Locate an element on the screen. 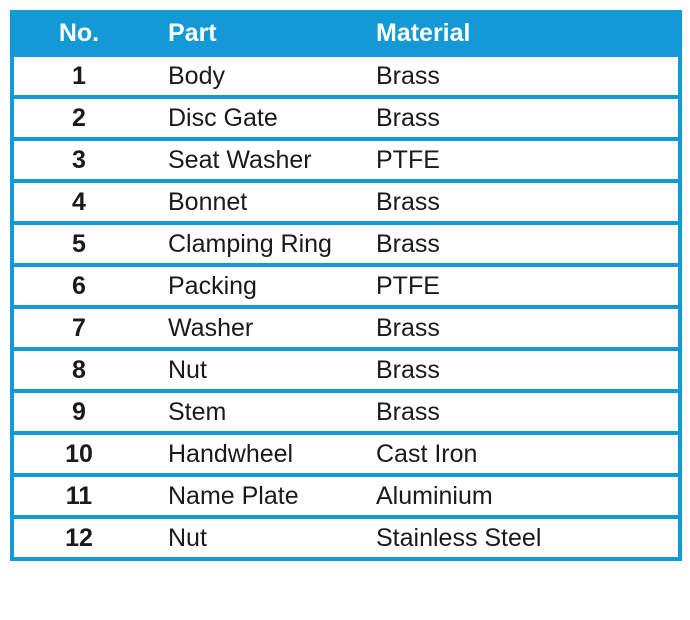 The height and width of the screenshot is (620, 690). cell-no: 2 is located at coordinates (79, 117).